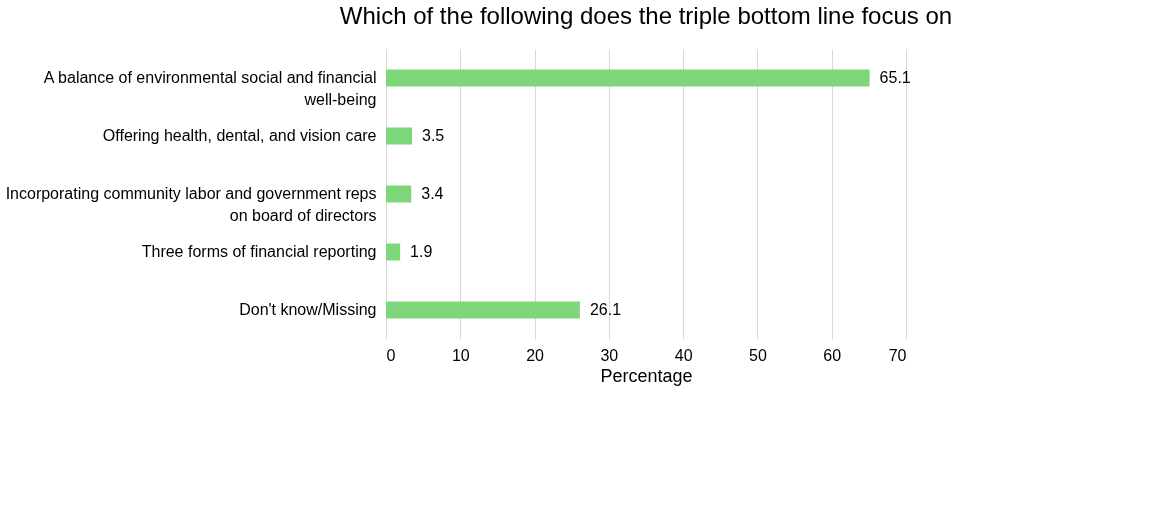  I want to click on x-axis-title: Percentage, so click(646, 375).